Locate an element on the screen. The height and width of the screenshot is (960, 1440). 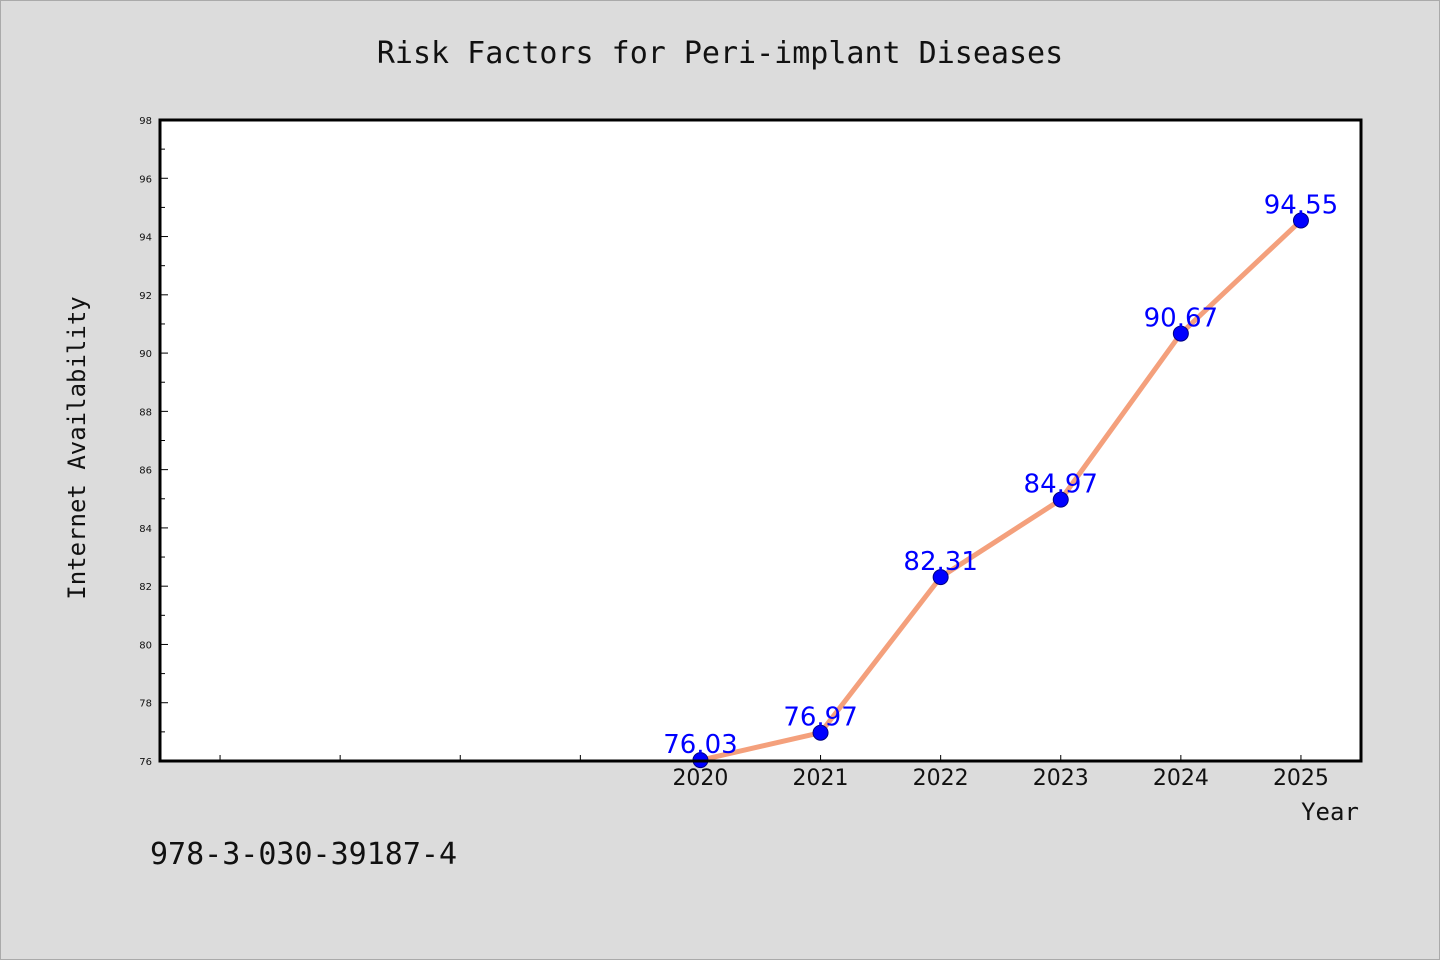
data-label: 76.97 is located at coordinates (820, 718).